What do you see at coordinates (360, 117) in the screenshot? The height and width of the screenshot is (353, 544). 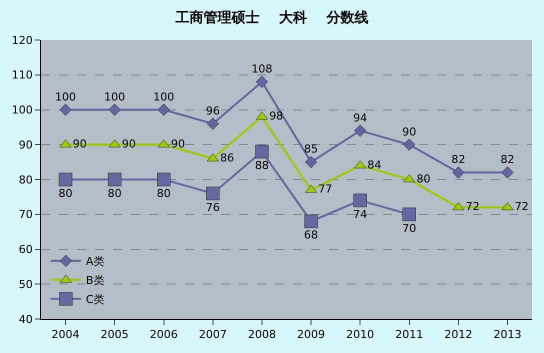 I see `data-label: 94` at bounding box center [360, 117].